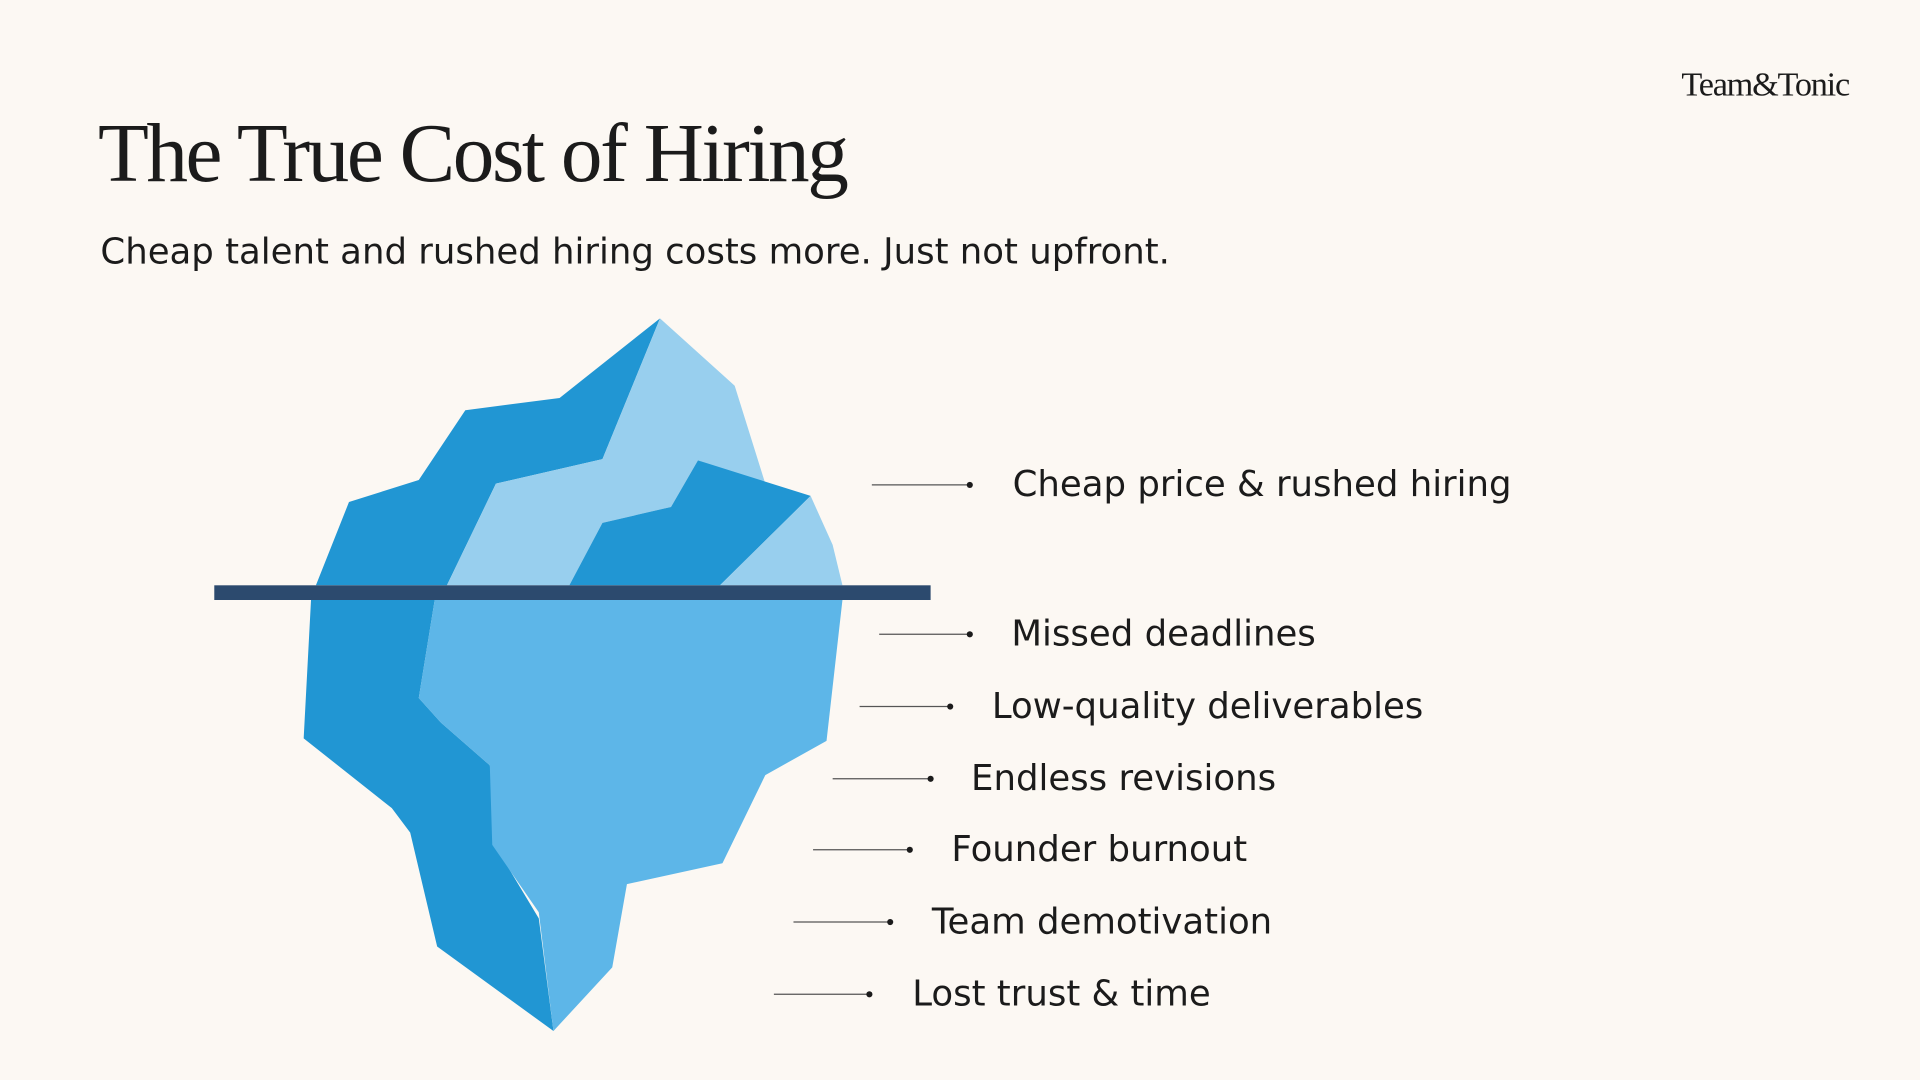 Image resolution: width=1920 pixels, height=1080 pixels. What do you see at coordinates (428, 816) in the screenshot?
I see `iceberg-base-dark` at bounding box center [428, 816].